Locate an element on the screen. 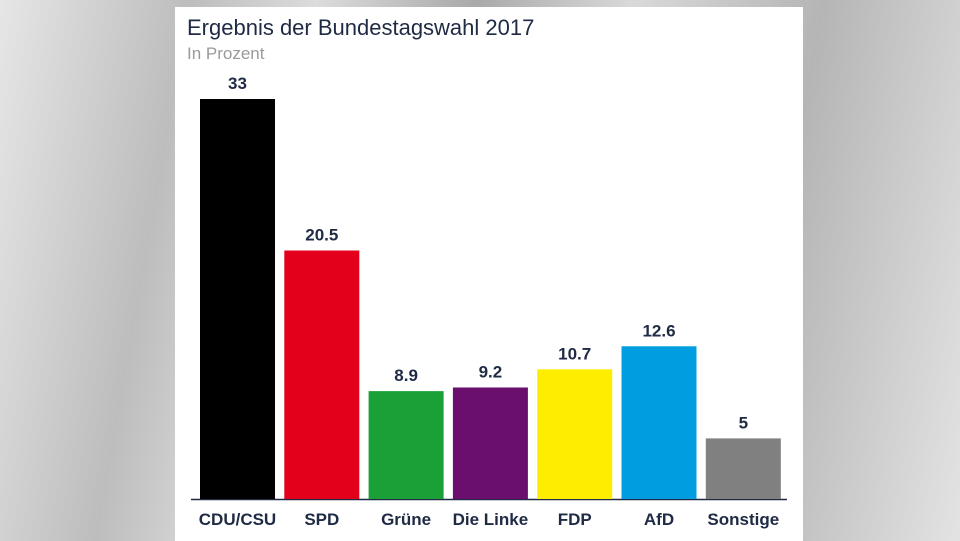 The width and height of the screenshot is (960, 541). bar-value-label: 33 is located at coordinates (237, 83).